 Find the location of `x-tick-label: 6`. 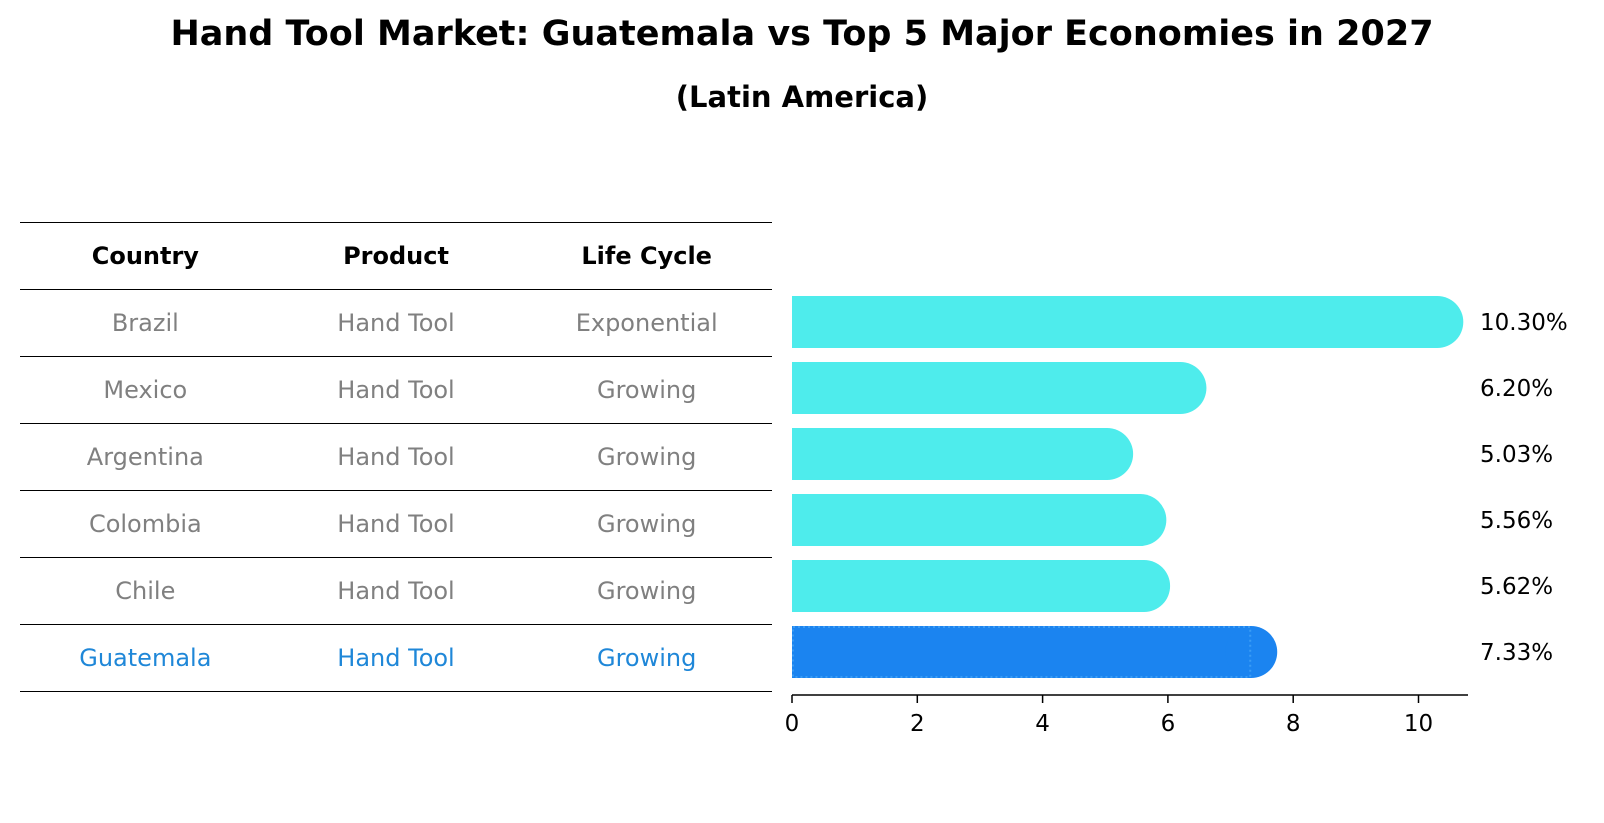

x-tick-label: 6 is located at coordinates (1168, 724).